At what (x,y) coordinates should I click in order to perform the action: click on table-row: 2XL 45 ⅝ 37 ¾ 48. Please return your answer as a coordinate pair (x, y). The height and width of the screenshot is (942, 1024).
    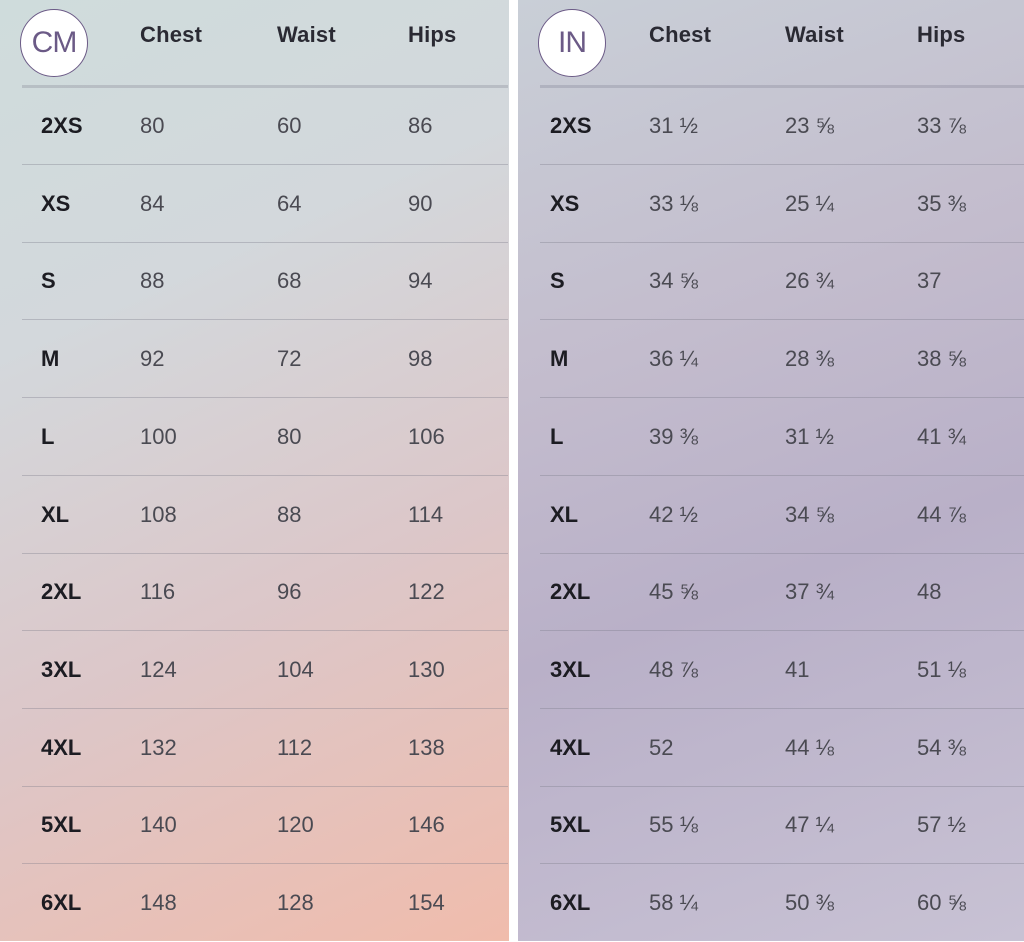
    Looking at the image, I should click on (771, 592).